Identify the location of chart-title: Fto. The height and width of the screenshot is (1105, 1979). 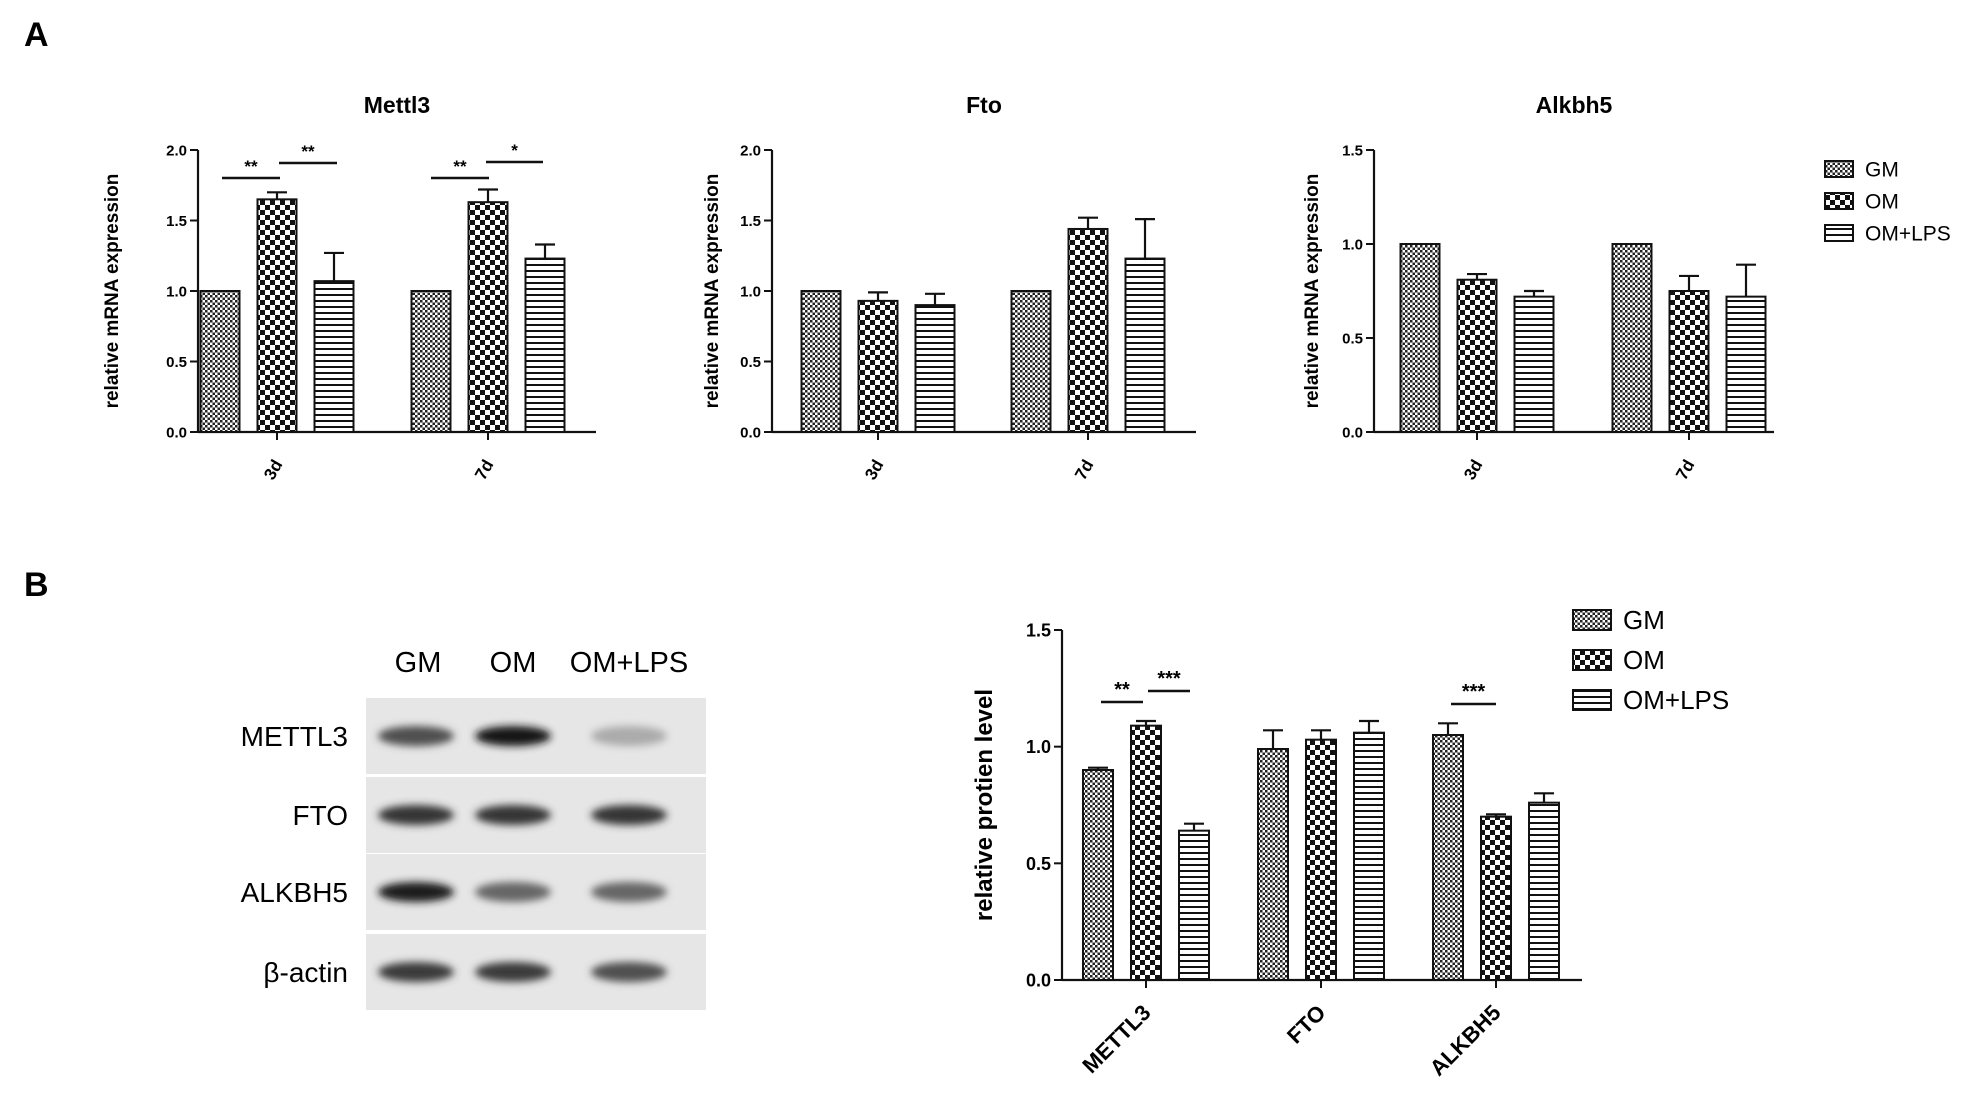
(984, 105).